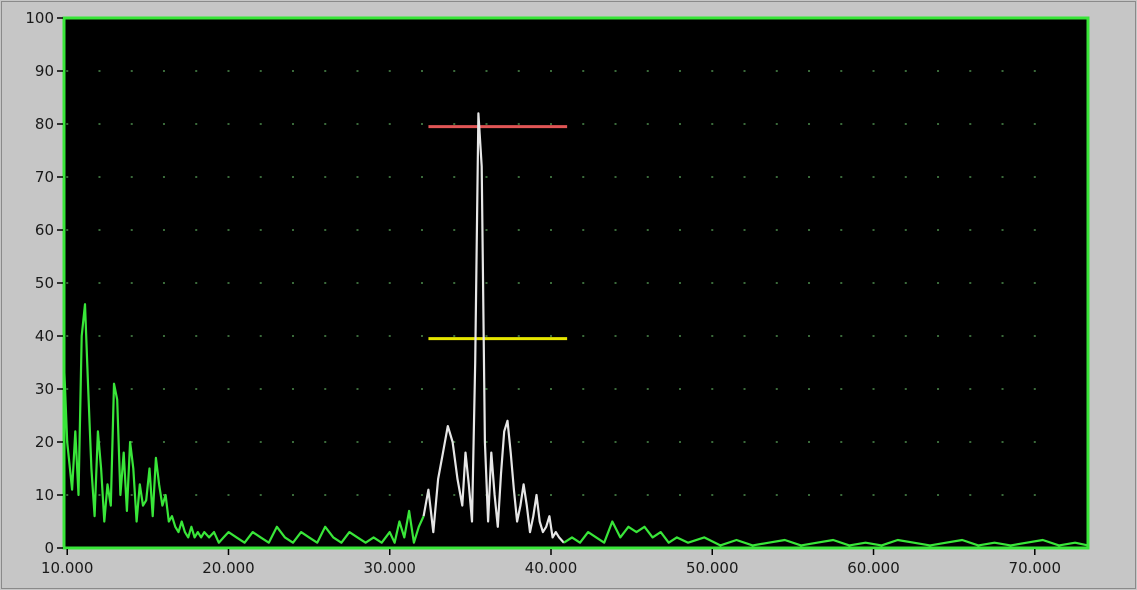 The width and height of the screenshot is (1137, 590). What do you see at coordinates (493, 328) in the screenshot?
I see `white-spectrum-line` at bounding box center [493, 328].